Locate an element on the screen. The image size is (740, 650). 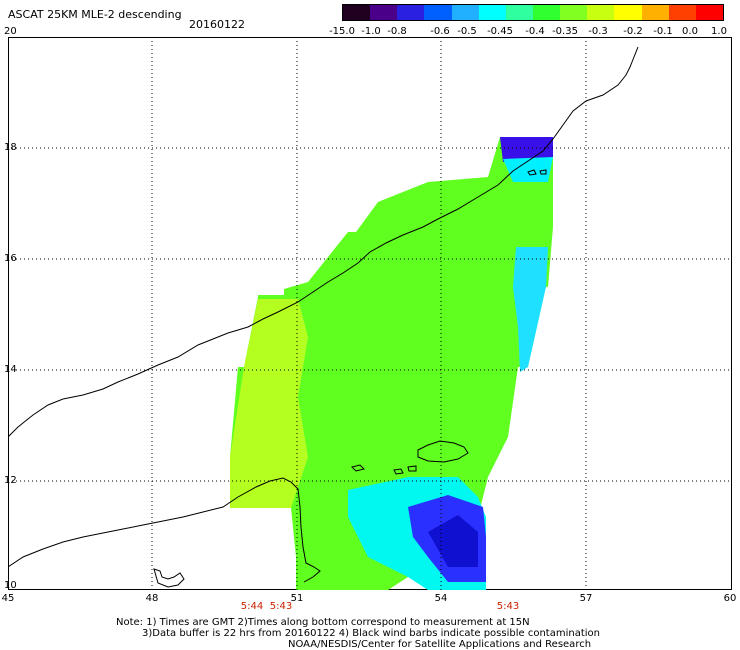
color-scale-label: -0.2 is located at coordinates (633, 31).